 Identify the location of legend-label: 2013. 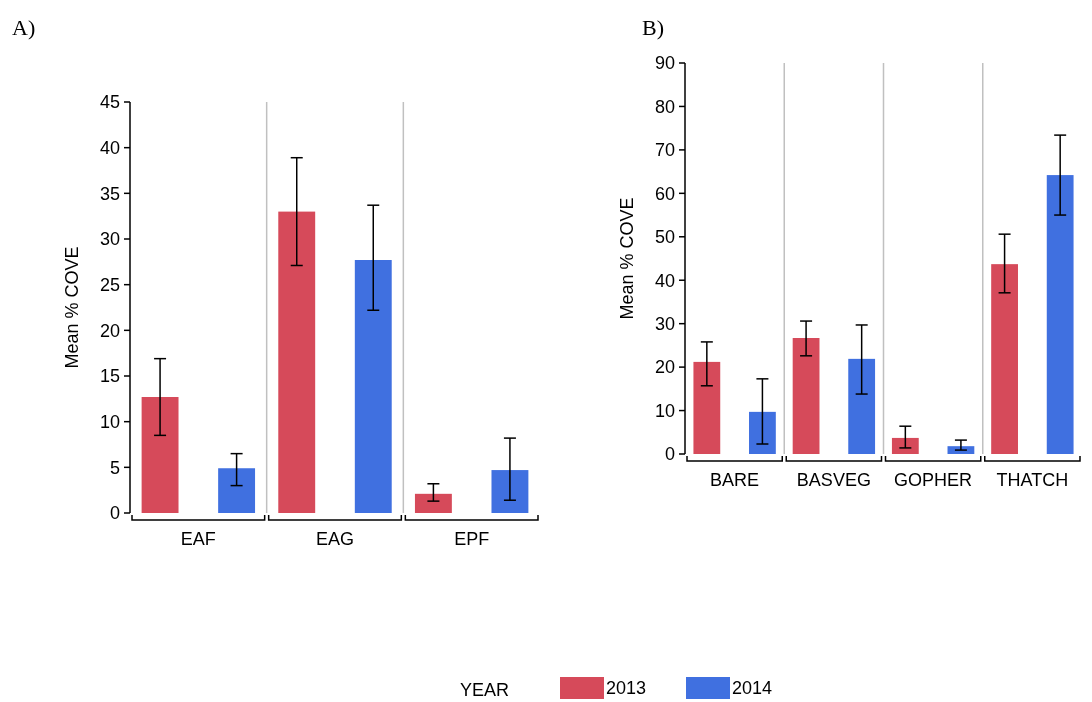
(626, 688).